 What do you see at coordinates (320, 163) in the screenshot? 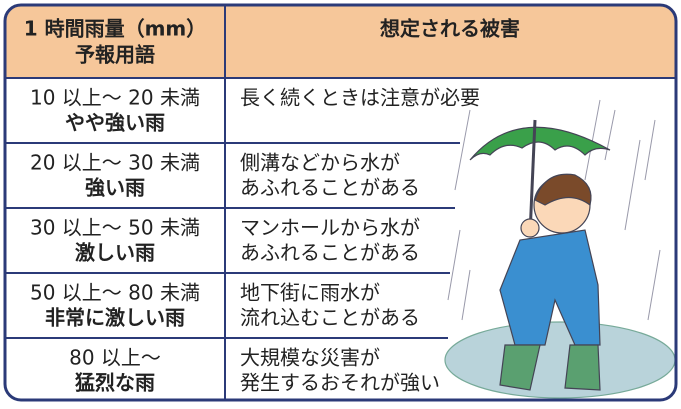
I see `damage: 側溝などから水が` at bounding box center [320, 163].